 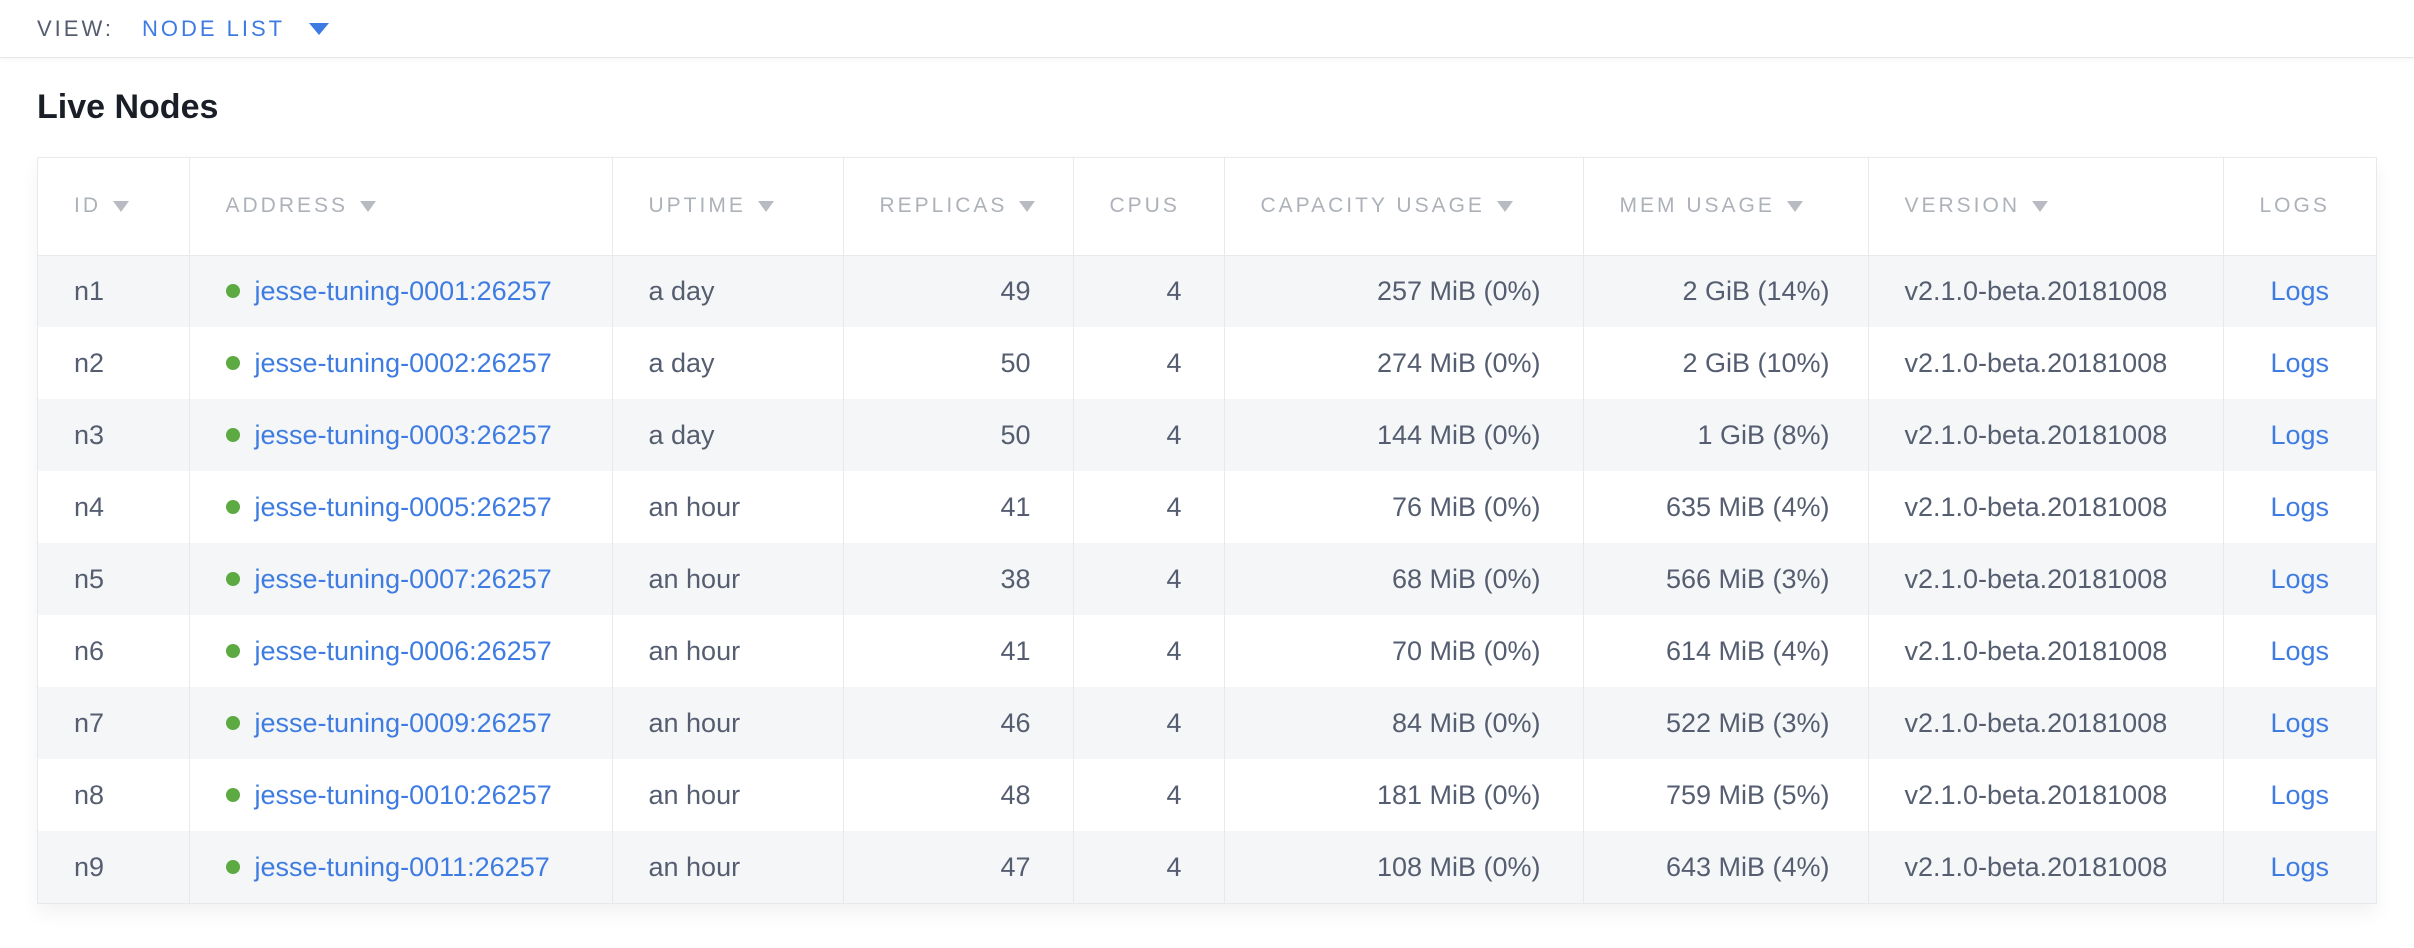 I want to click on cell-id: n9, so click(x=89, y=866).